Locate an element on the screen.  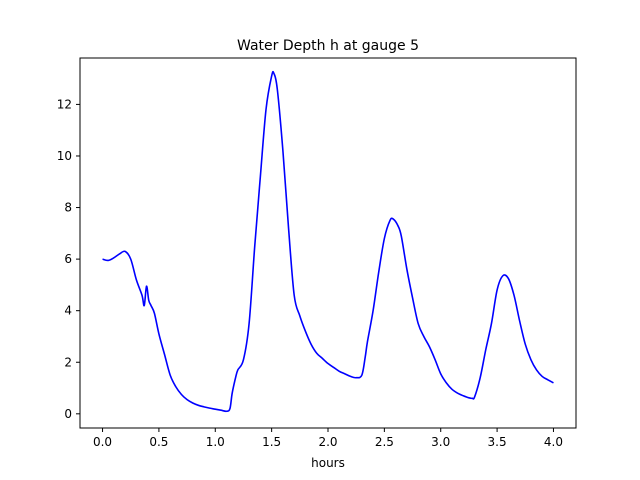
y-tick-label: 2 is located at coordinates (68, 362).